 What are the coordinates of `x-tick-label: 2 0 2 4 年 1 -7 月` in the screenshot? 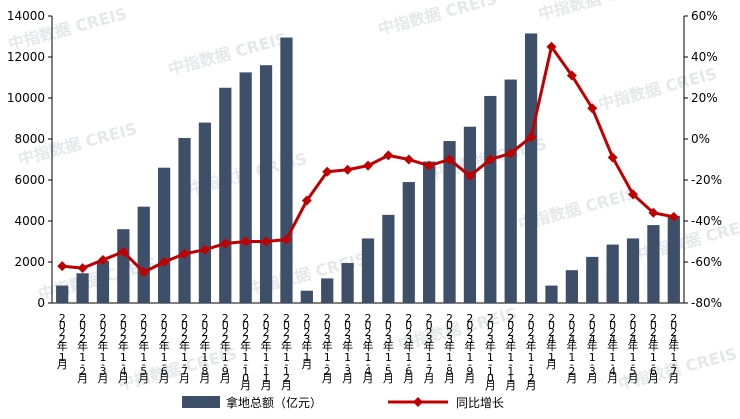 It's located at (673, 348).